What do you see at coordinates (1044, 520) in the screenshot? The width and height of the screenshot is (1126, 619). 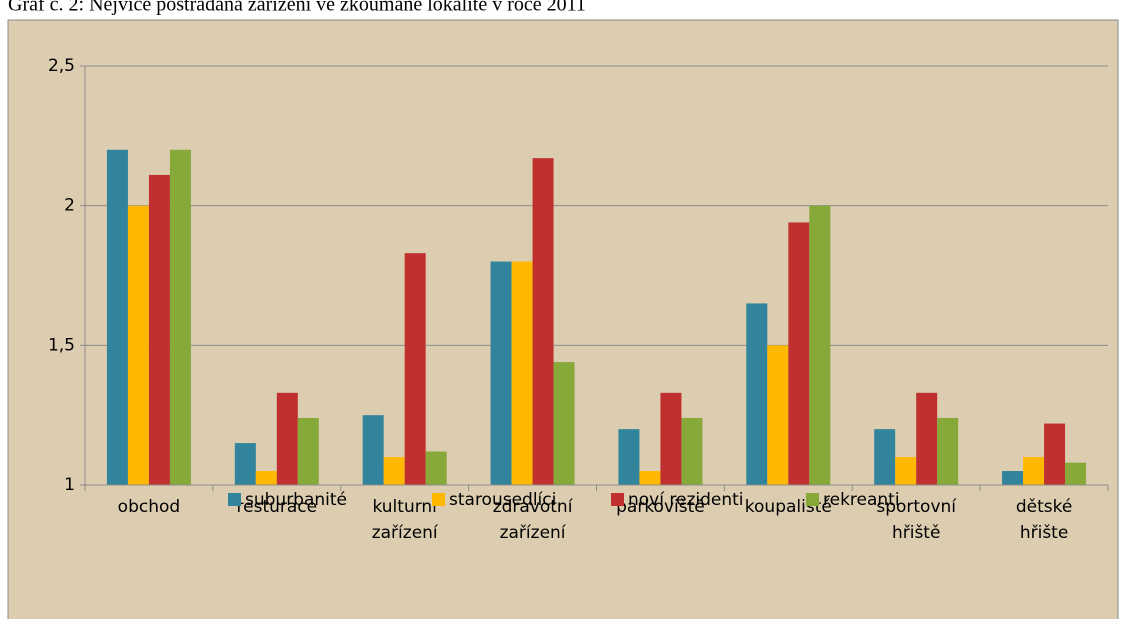 I see `x-tick-label: dětské hřište` at bounding box center [1044, 520].